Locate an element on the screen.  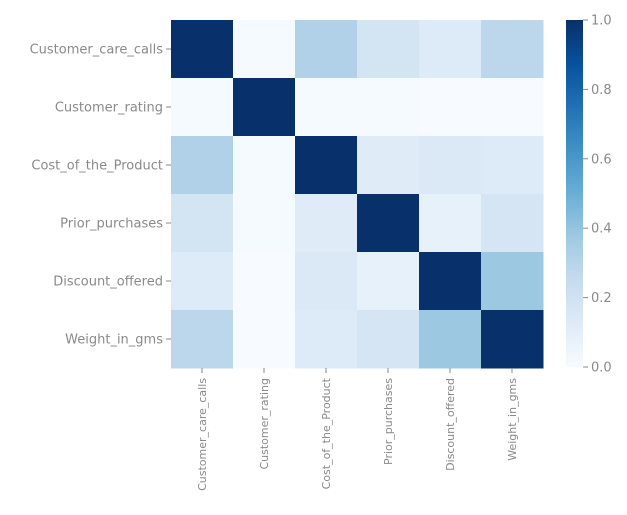
heatmap-cell-weight-in-gms-customer-care-calls is located at coordinates (202, 339).